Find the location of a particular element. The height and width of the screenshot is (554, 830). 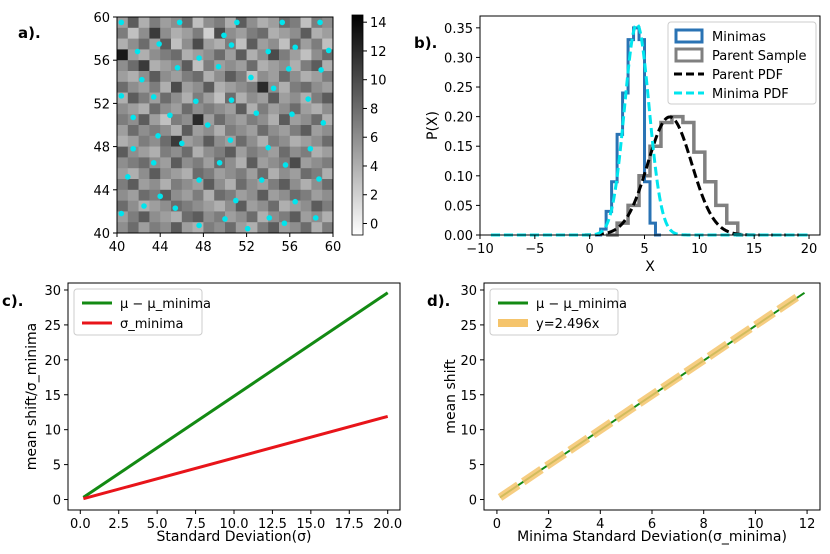

y-tick-label: 60 is located at coordinates (101, 18).